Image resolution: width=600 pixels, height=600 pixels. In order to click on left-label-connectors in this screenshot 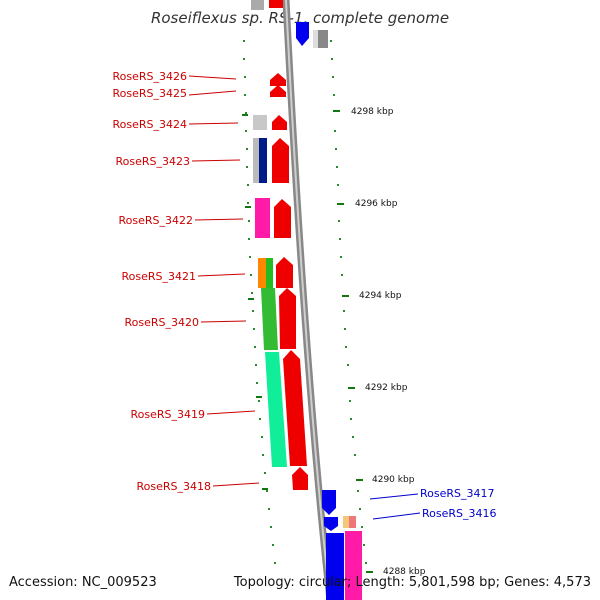, I will do `click(224, 281)`.